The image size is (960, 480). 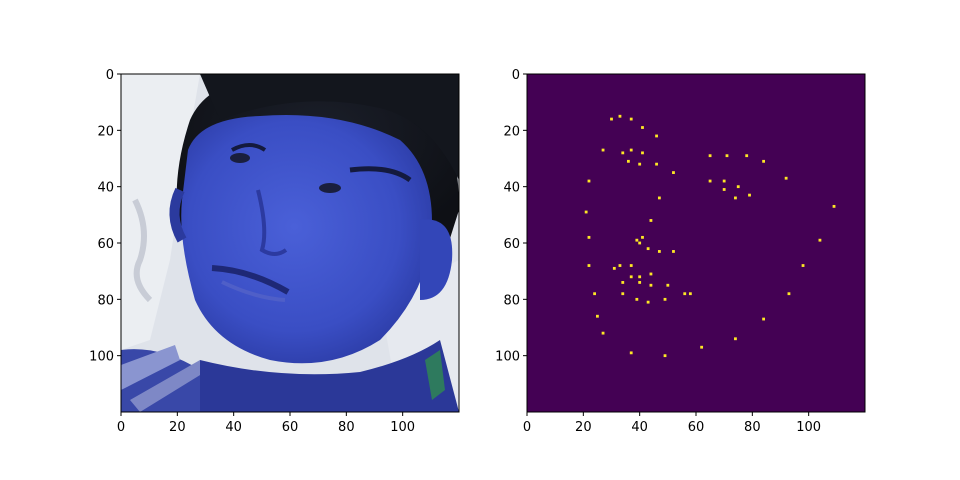 I want to click on photo-y-tick-label: 60, so click(x=105, y=244).